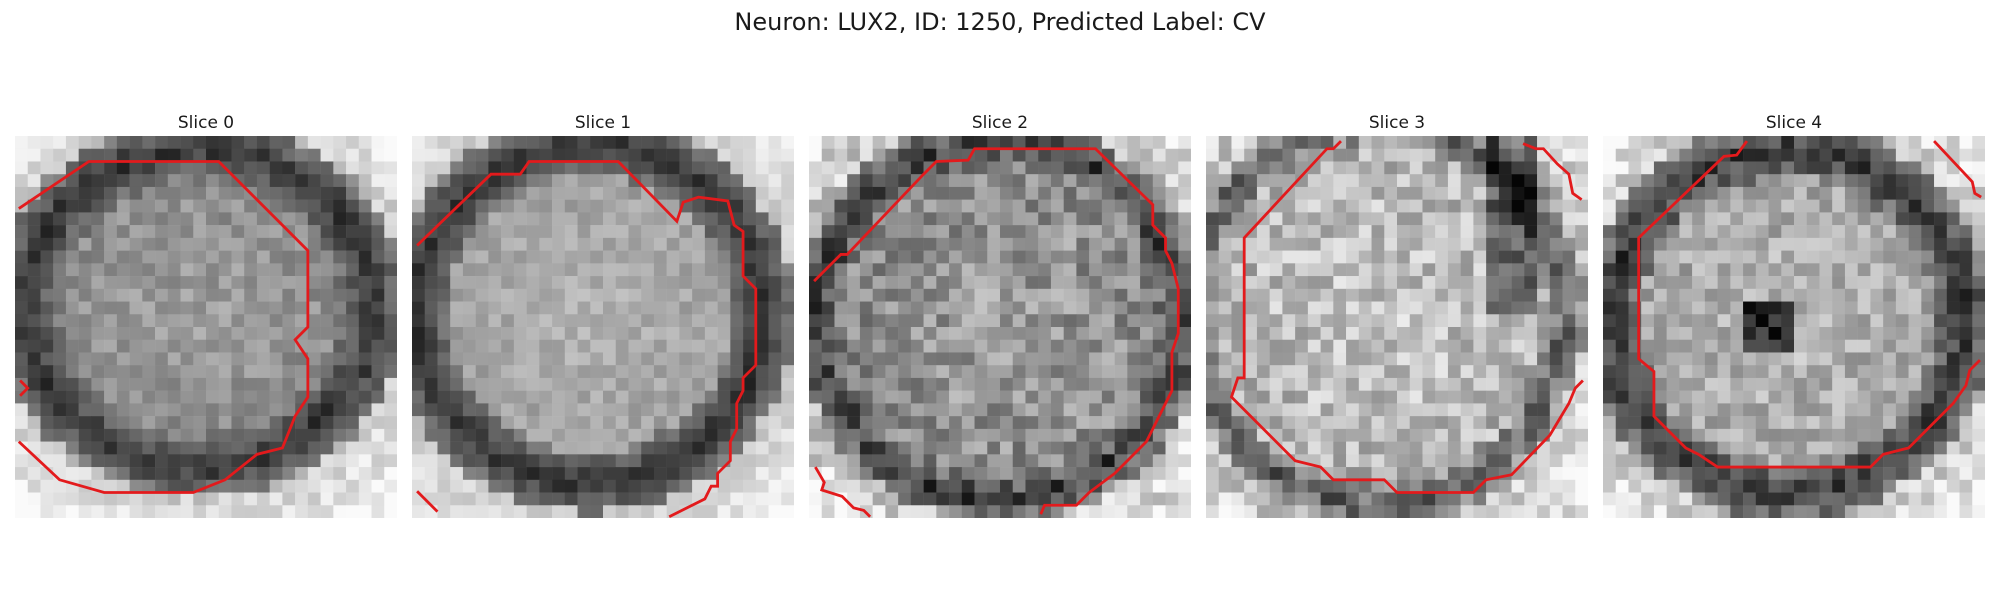 Image resolution: width=2000 pixels, height=600 pixels. I want to click on slice-panel-0: Slice 0, so click(206, 315).